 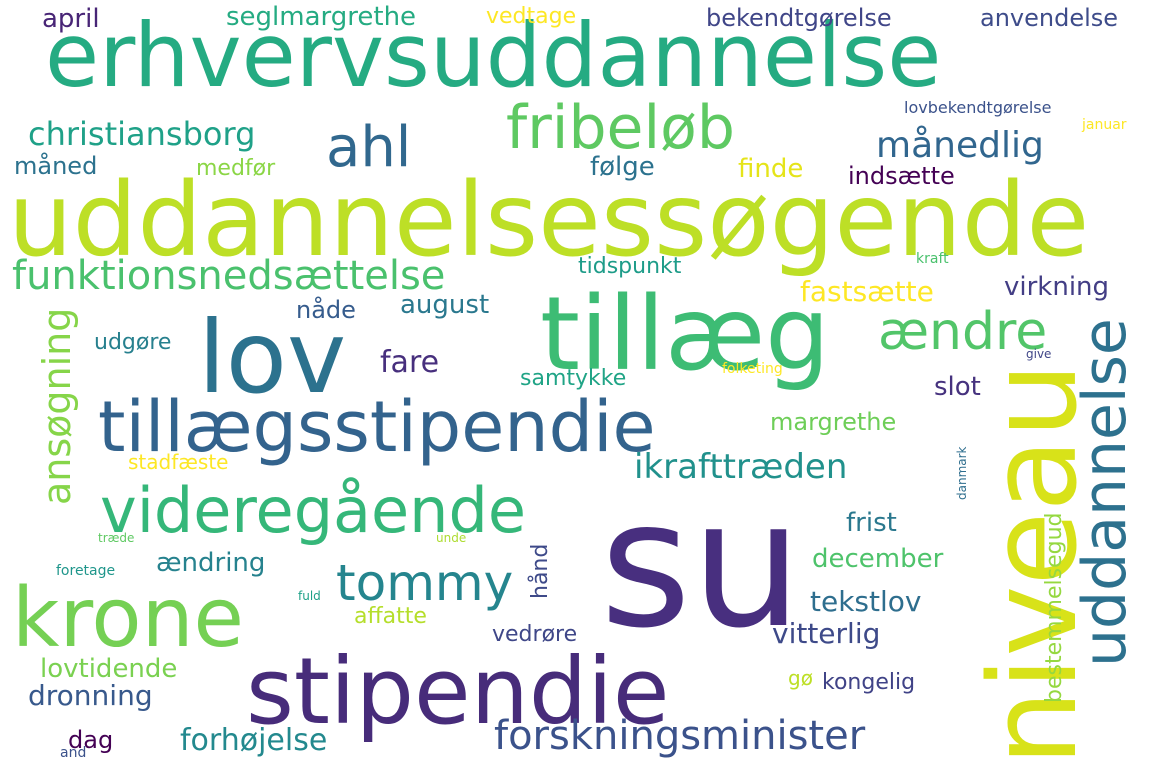 What do you see at coordinates (1049, 18) in the screenshot?
I see `word: anvendelse` at bounding box center [1049, 18].